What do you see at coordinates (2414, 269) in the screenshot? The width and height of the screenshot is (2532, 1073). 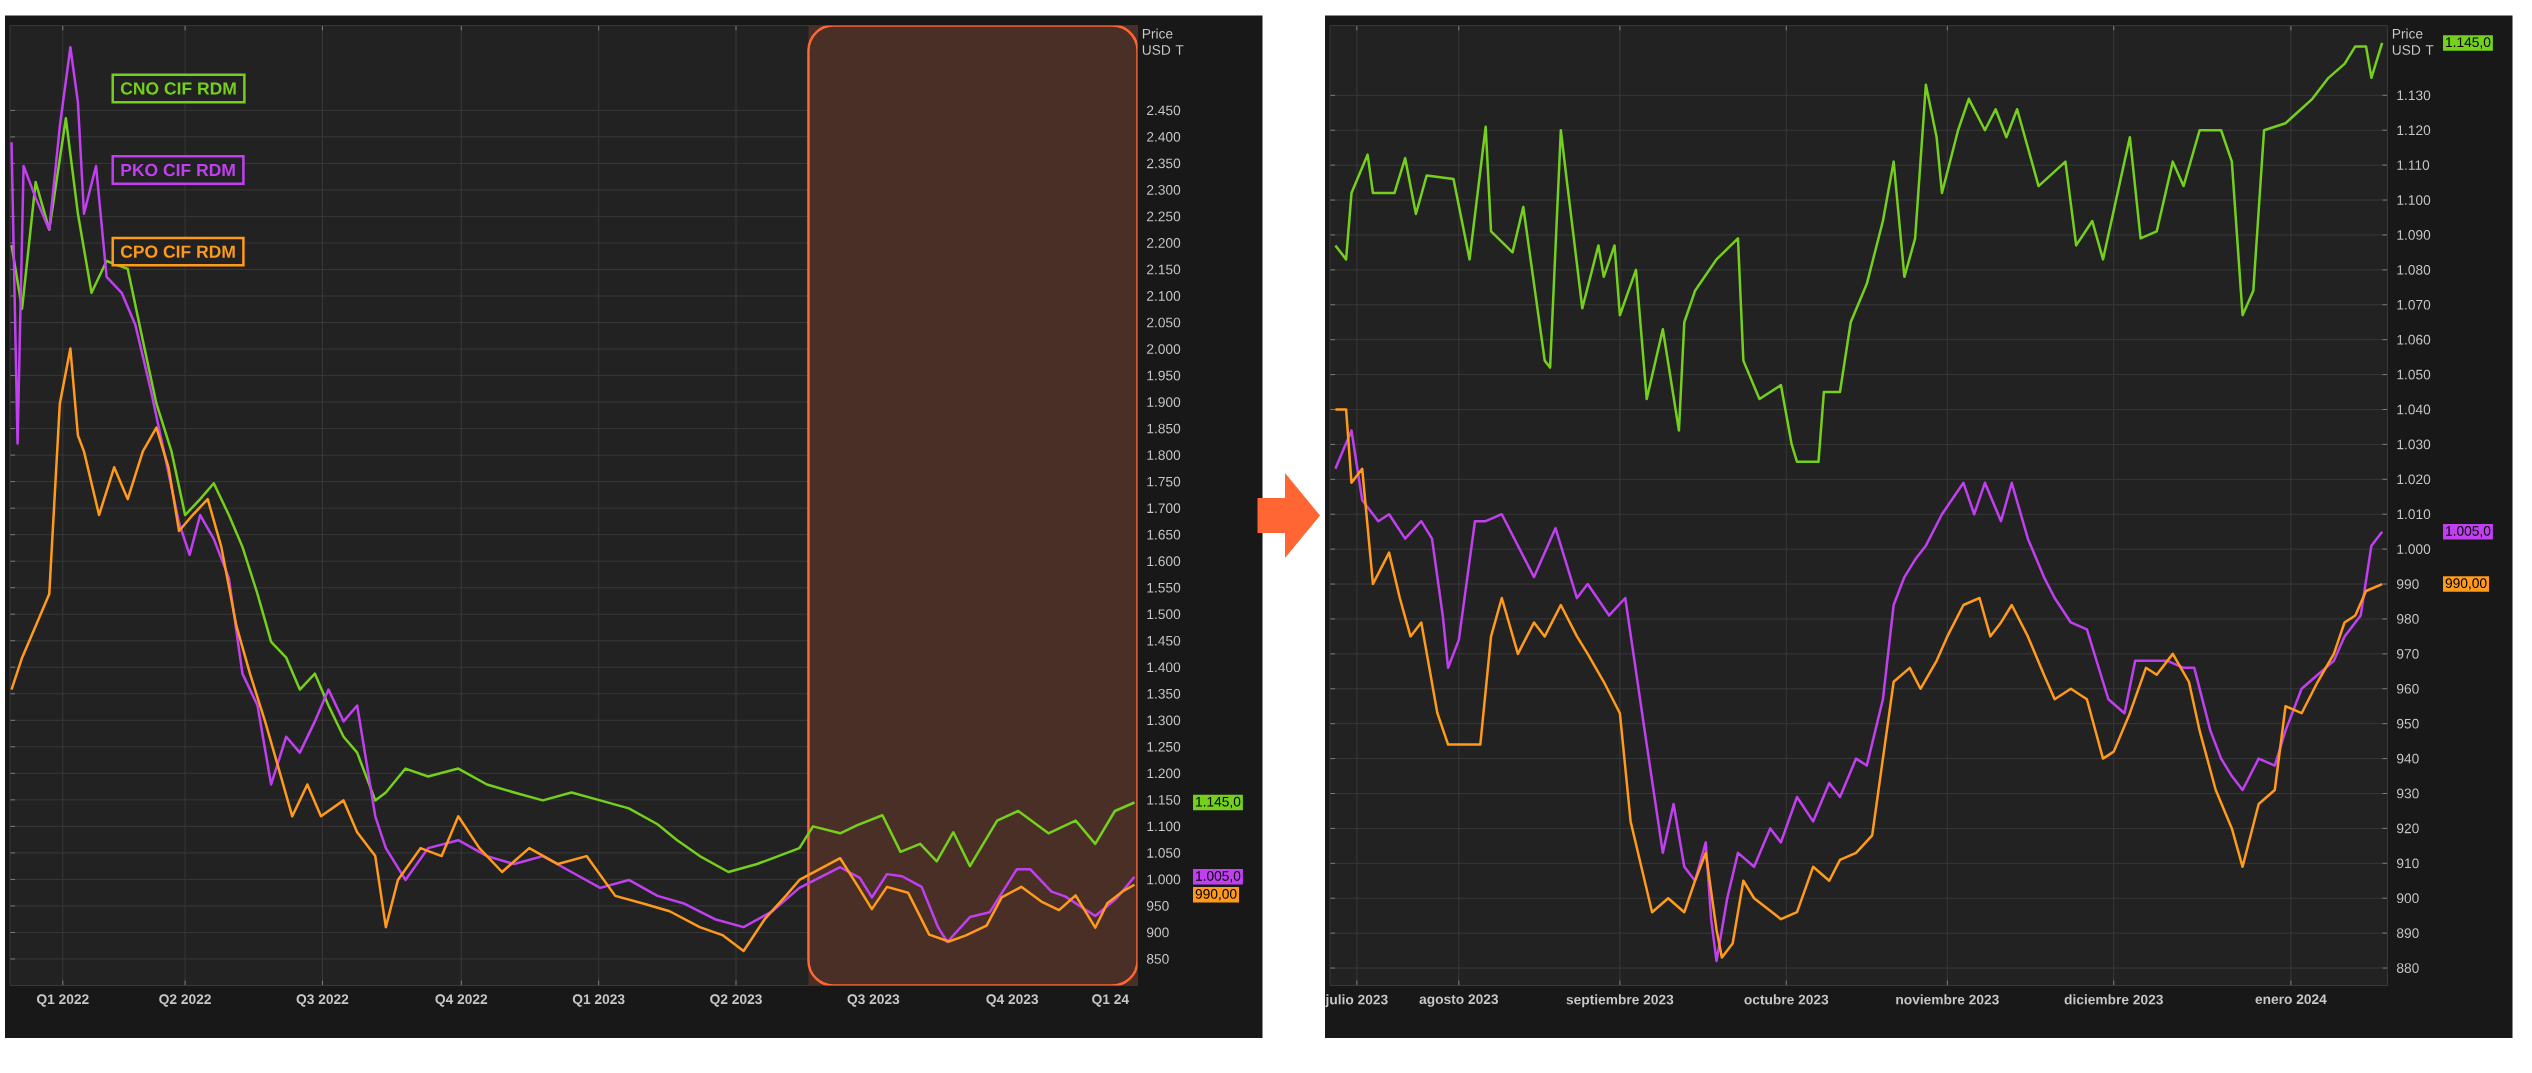 I see `y-tick-label: 1.080` at bounding box center [2414, 269].